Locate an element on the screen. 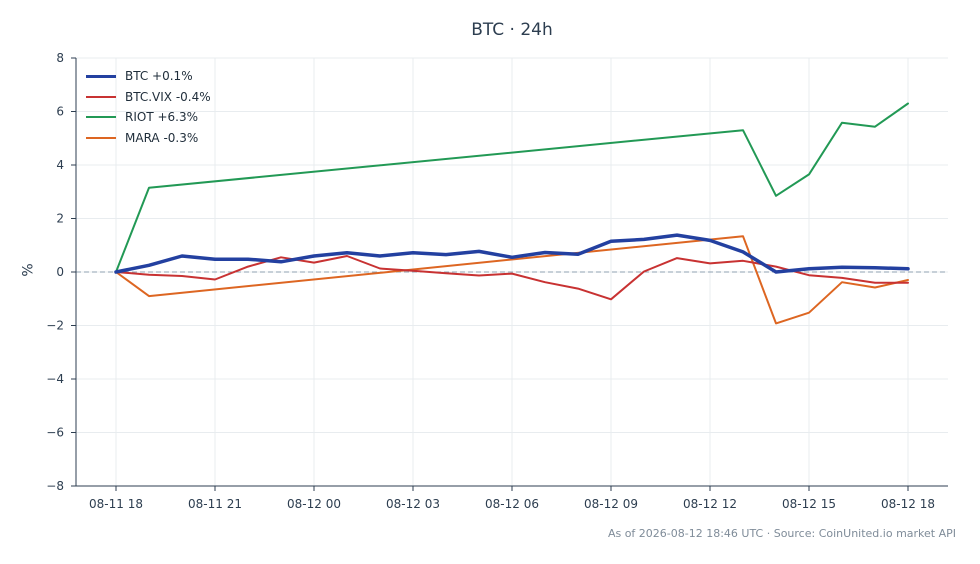 This screenshot has height=564, width=980. legend-item: BTC +0.1% is located at coordinates (148, 76).